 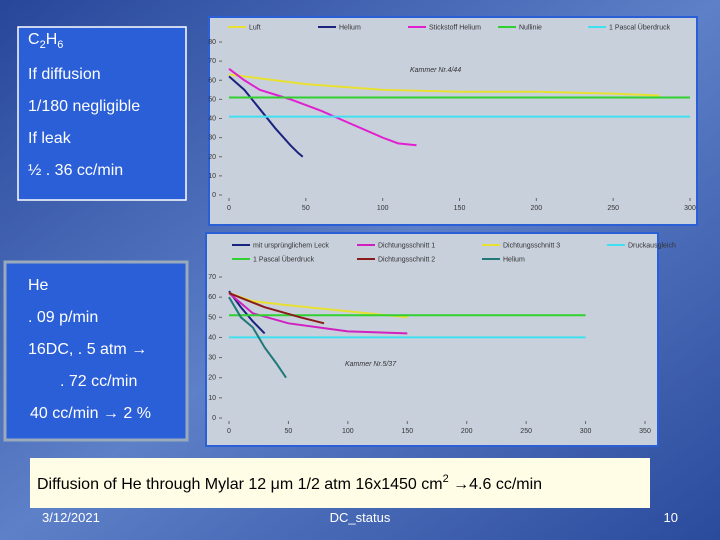 I want to click on formula: C2H6, so click(x=45, y=41).